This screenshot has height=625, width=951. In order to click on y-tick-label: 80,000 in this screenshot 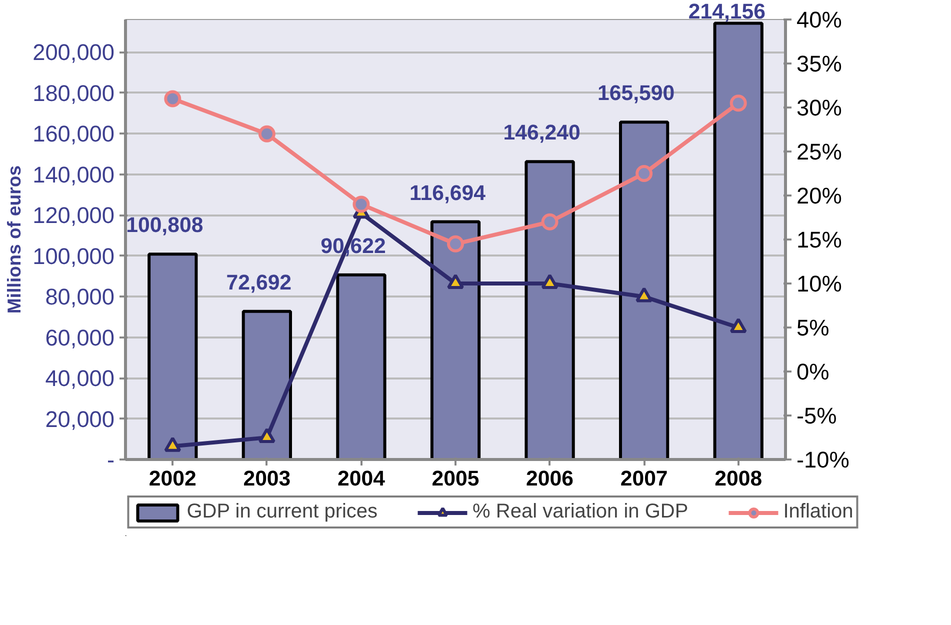, I will do `click(79, 297)`.